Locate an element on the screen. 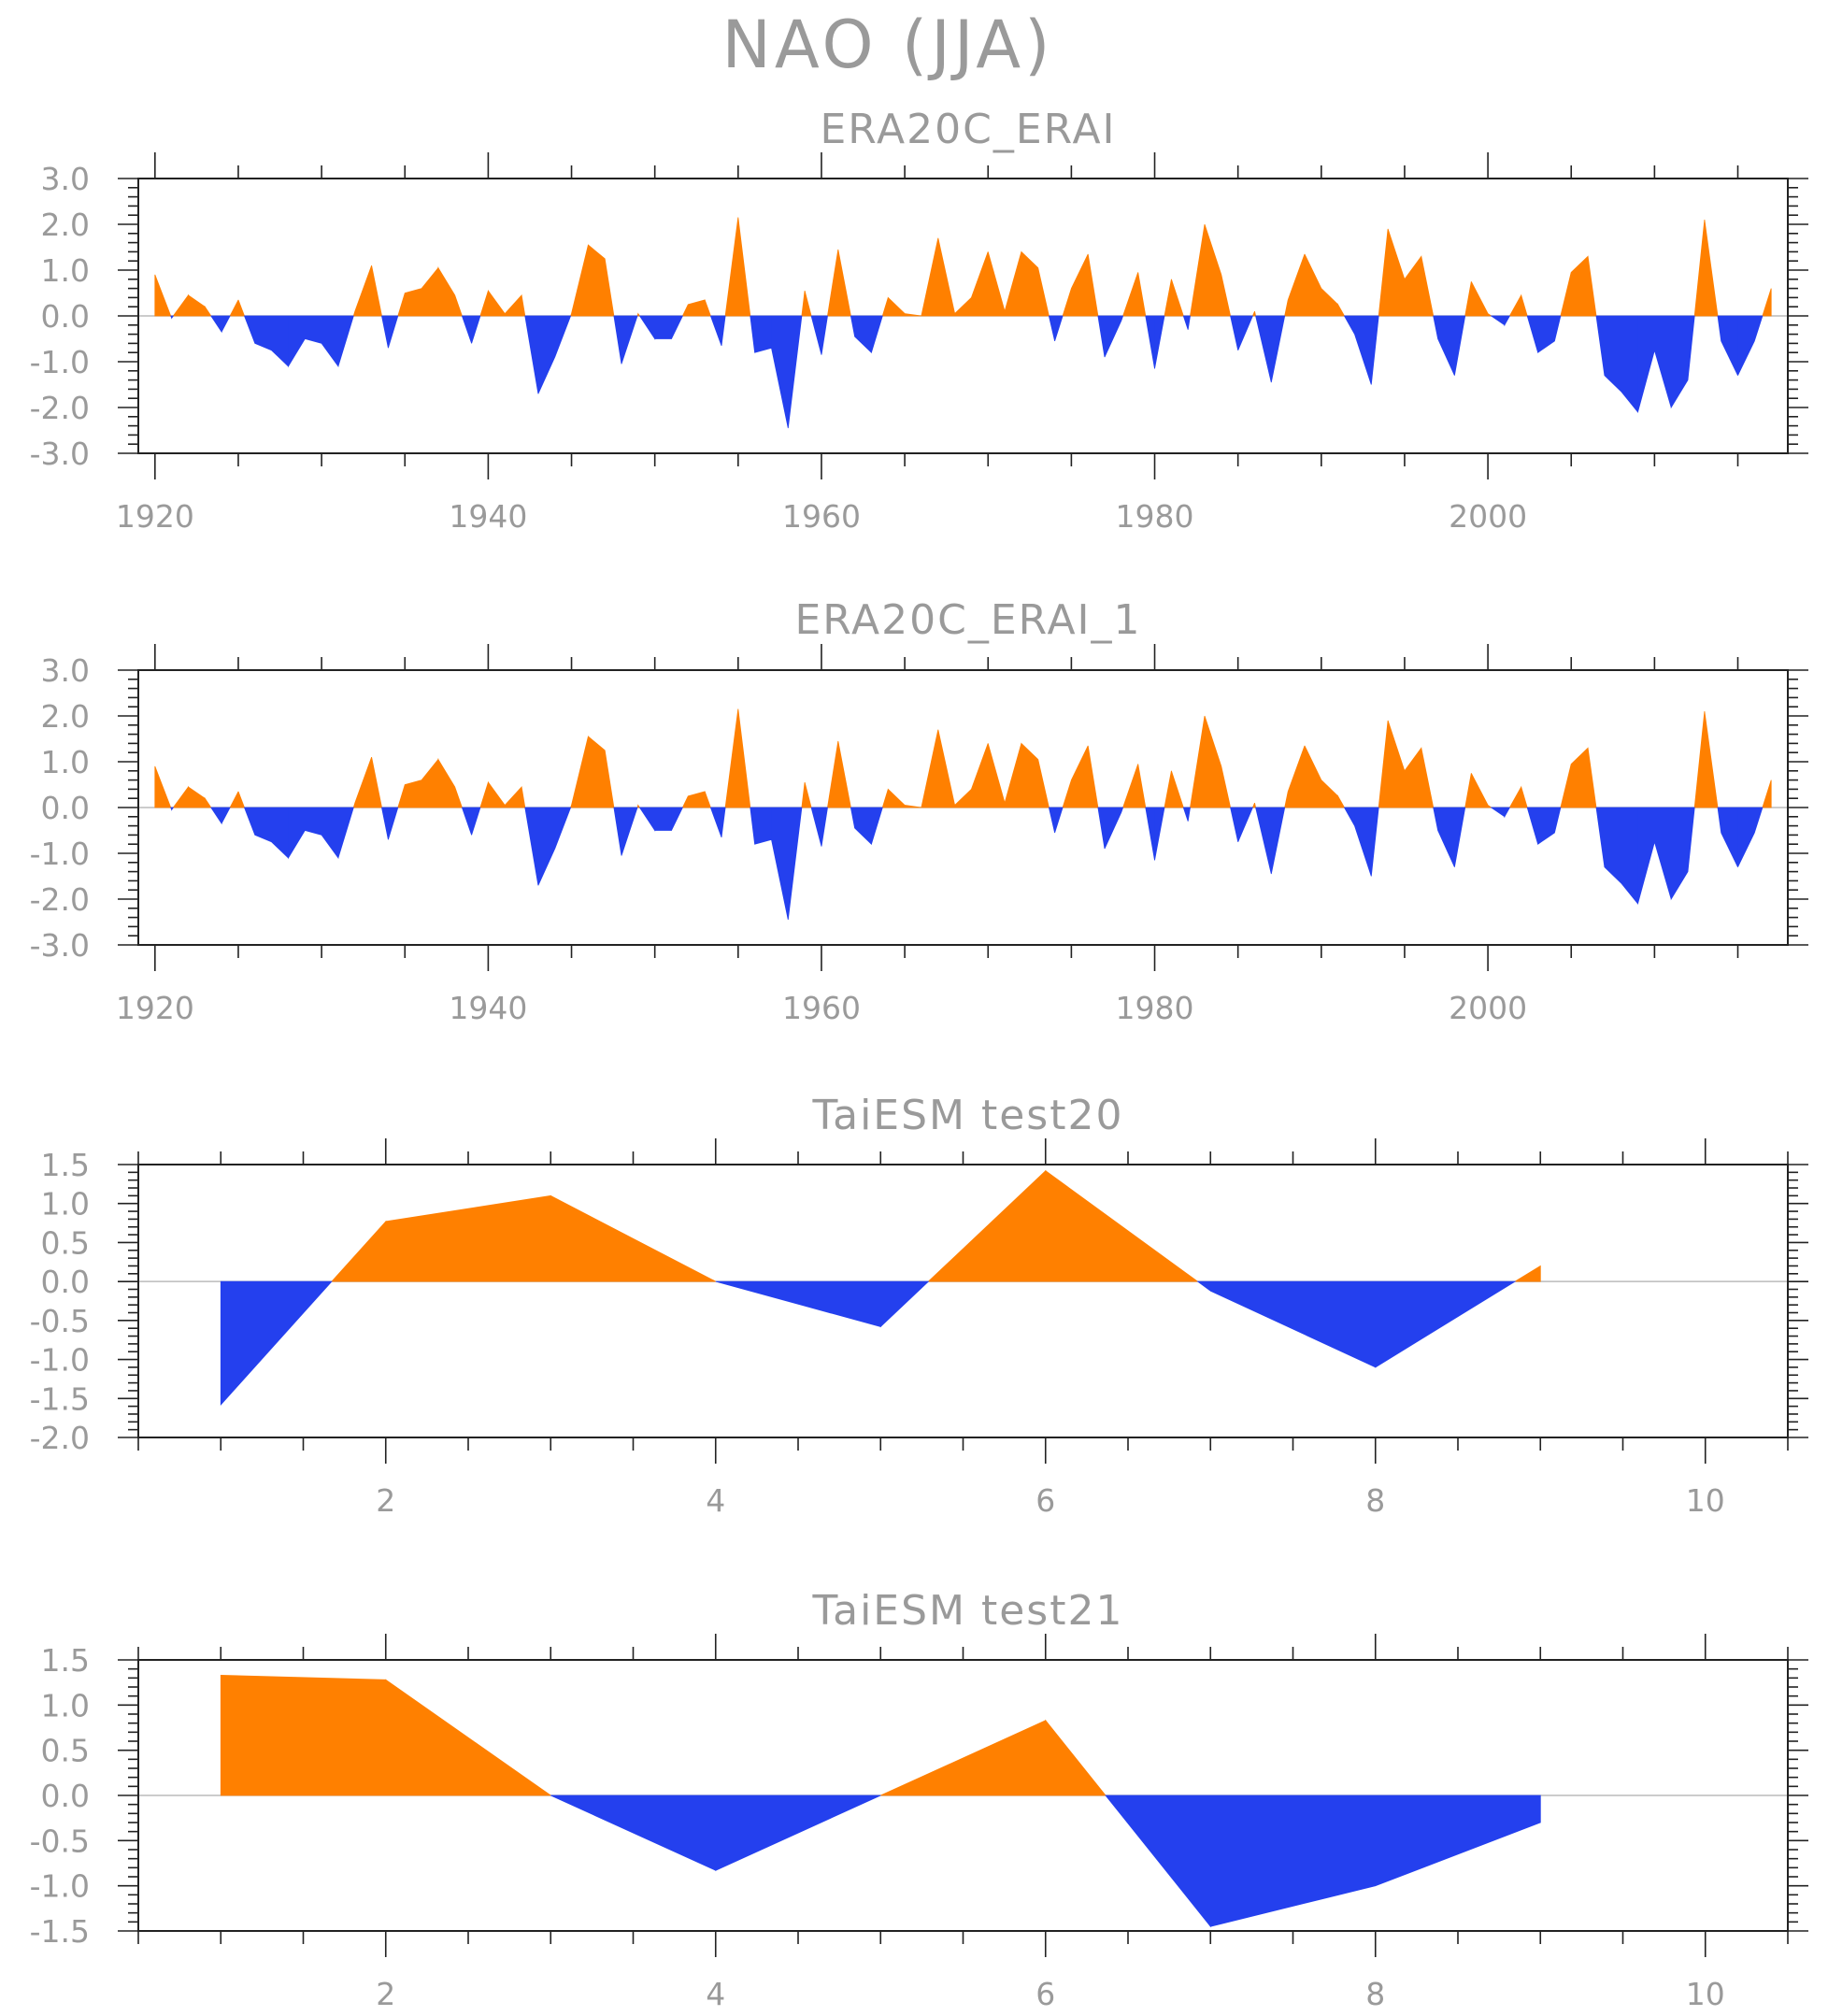 The image size is (1828, 2016). panel-title: TaiESM test20 is located at coordinates (968, 1116).